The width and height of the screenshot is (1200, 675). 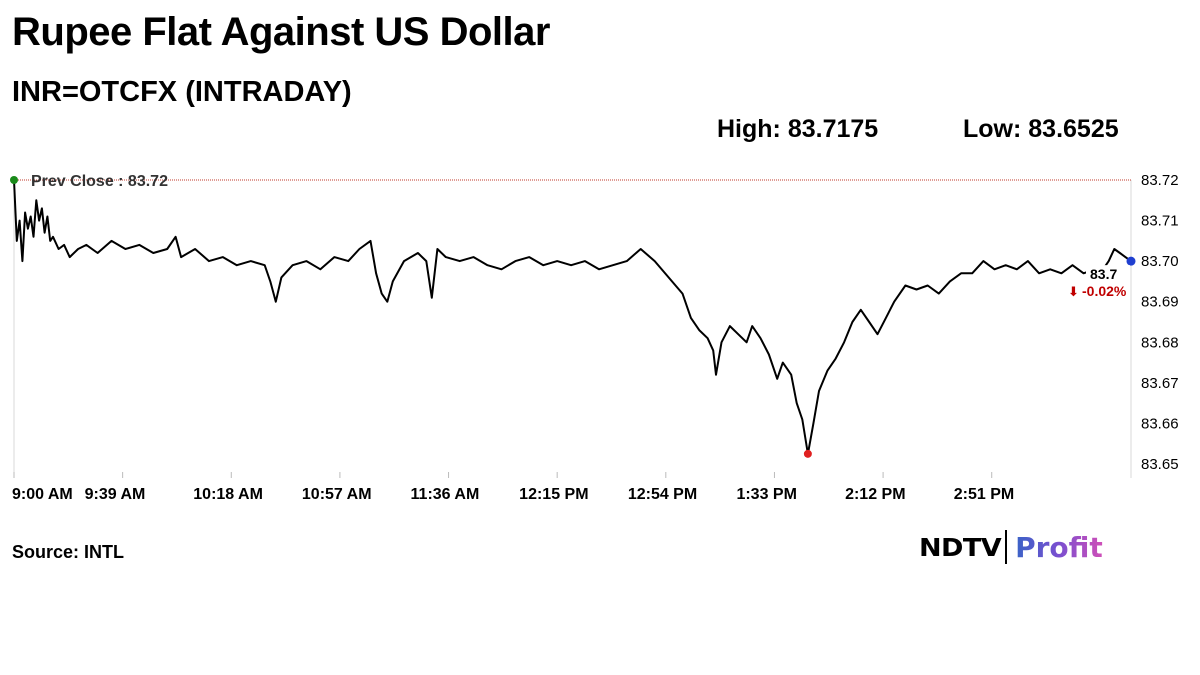 What do you see at coordinates (1160, 221) in the screenshot?
I see `y-tick-label: 83.71` at bounding box center [1160, 221].